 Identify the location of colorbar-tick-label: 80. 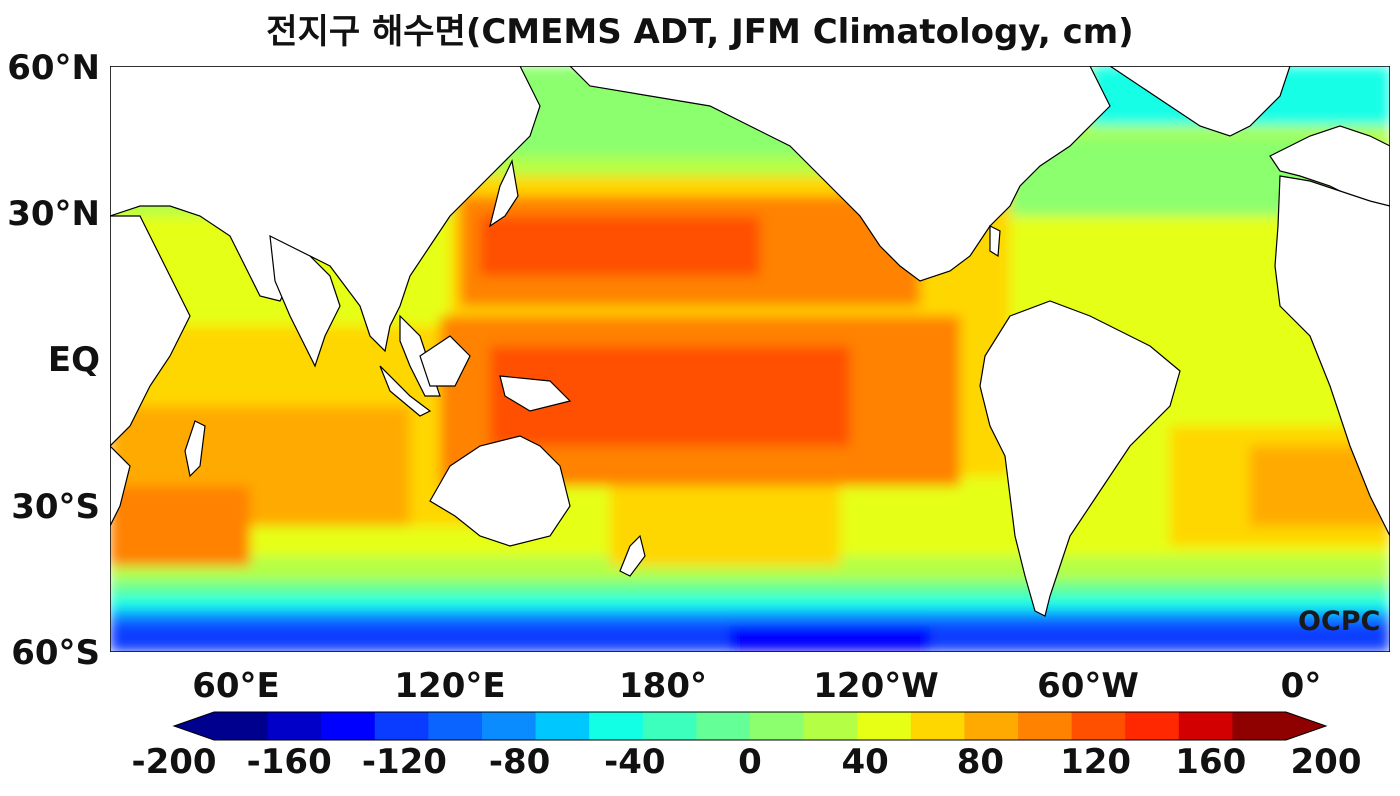
(980, 762).